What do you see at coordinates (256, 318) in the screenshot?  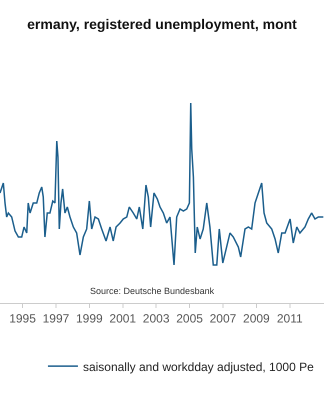 I see `x-tick-label: 2009` at bounding box center [256, 318].